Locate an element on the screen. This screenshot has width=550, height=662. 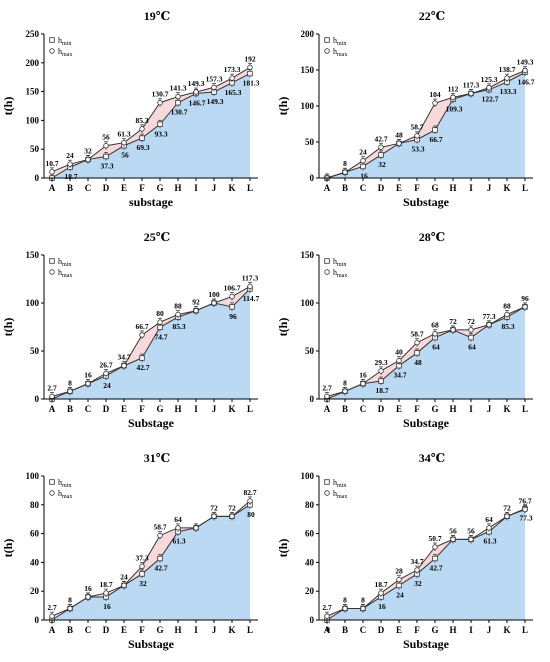
x-tick-label: J is located at coordinates (489, 188).